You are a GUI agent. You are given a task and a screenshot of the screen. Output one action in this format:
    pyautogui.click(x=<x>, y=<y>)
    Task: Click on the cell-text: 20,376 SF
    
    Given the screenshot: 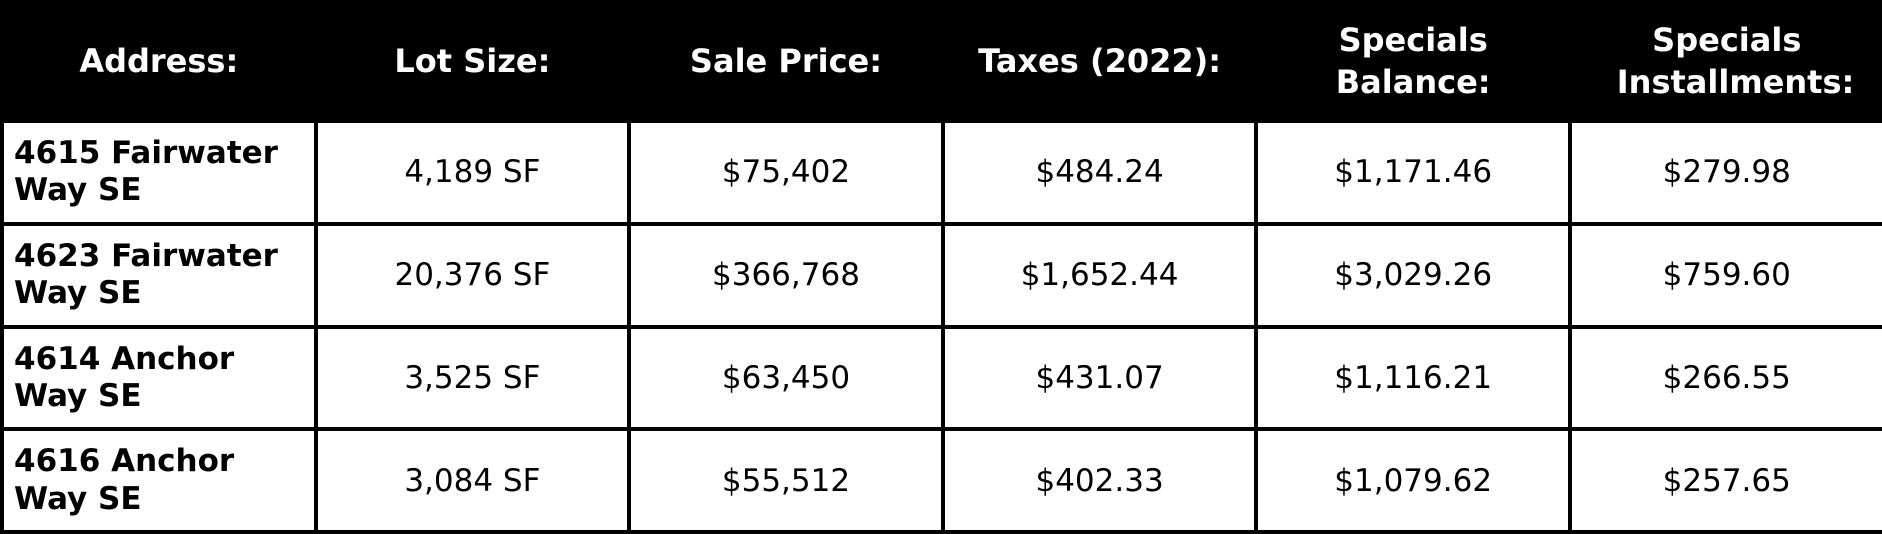 What is the action you would take?
    pyautogui.click(x=472, y=275)
    